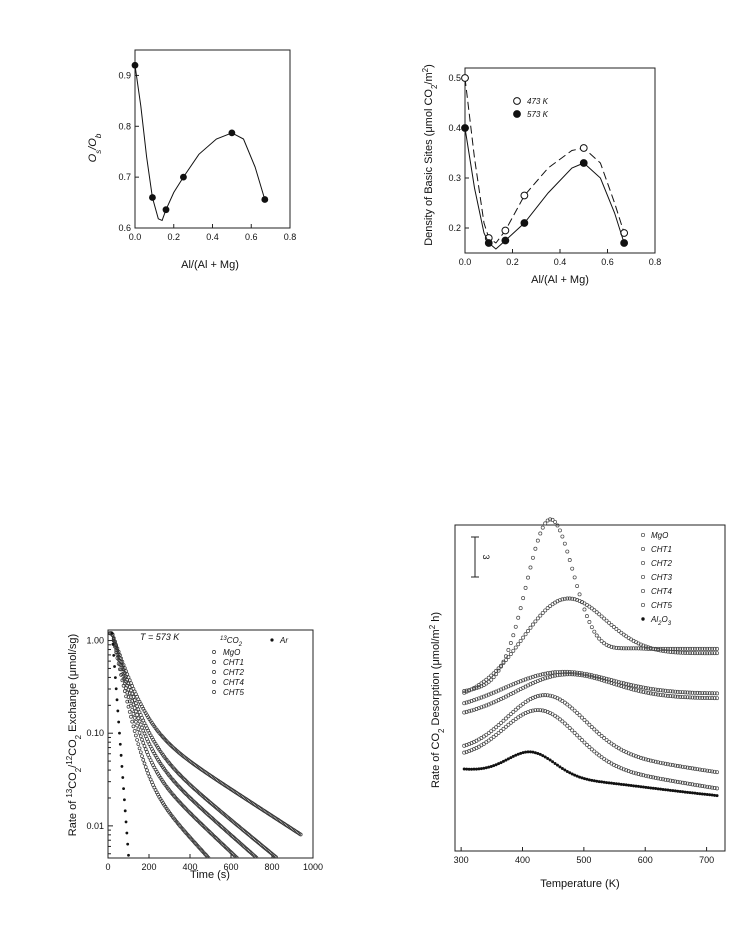 The height and width of the screenshot is (936, 735). I want to click on c4-frame, so click(590, 688).